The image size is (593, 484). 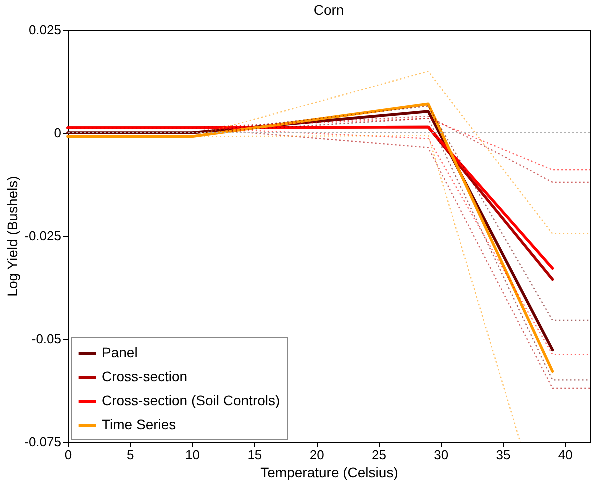 What do you see at coordinates (68, 455) in the screenshot?
I see `x-tick-label: 0` at bounding box center [68, 455].